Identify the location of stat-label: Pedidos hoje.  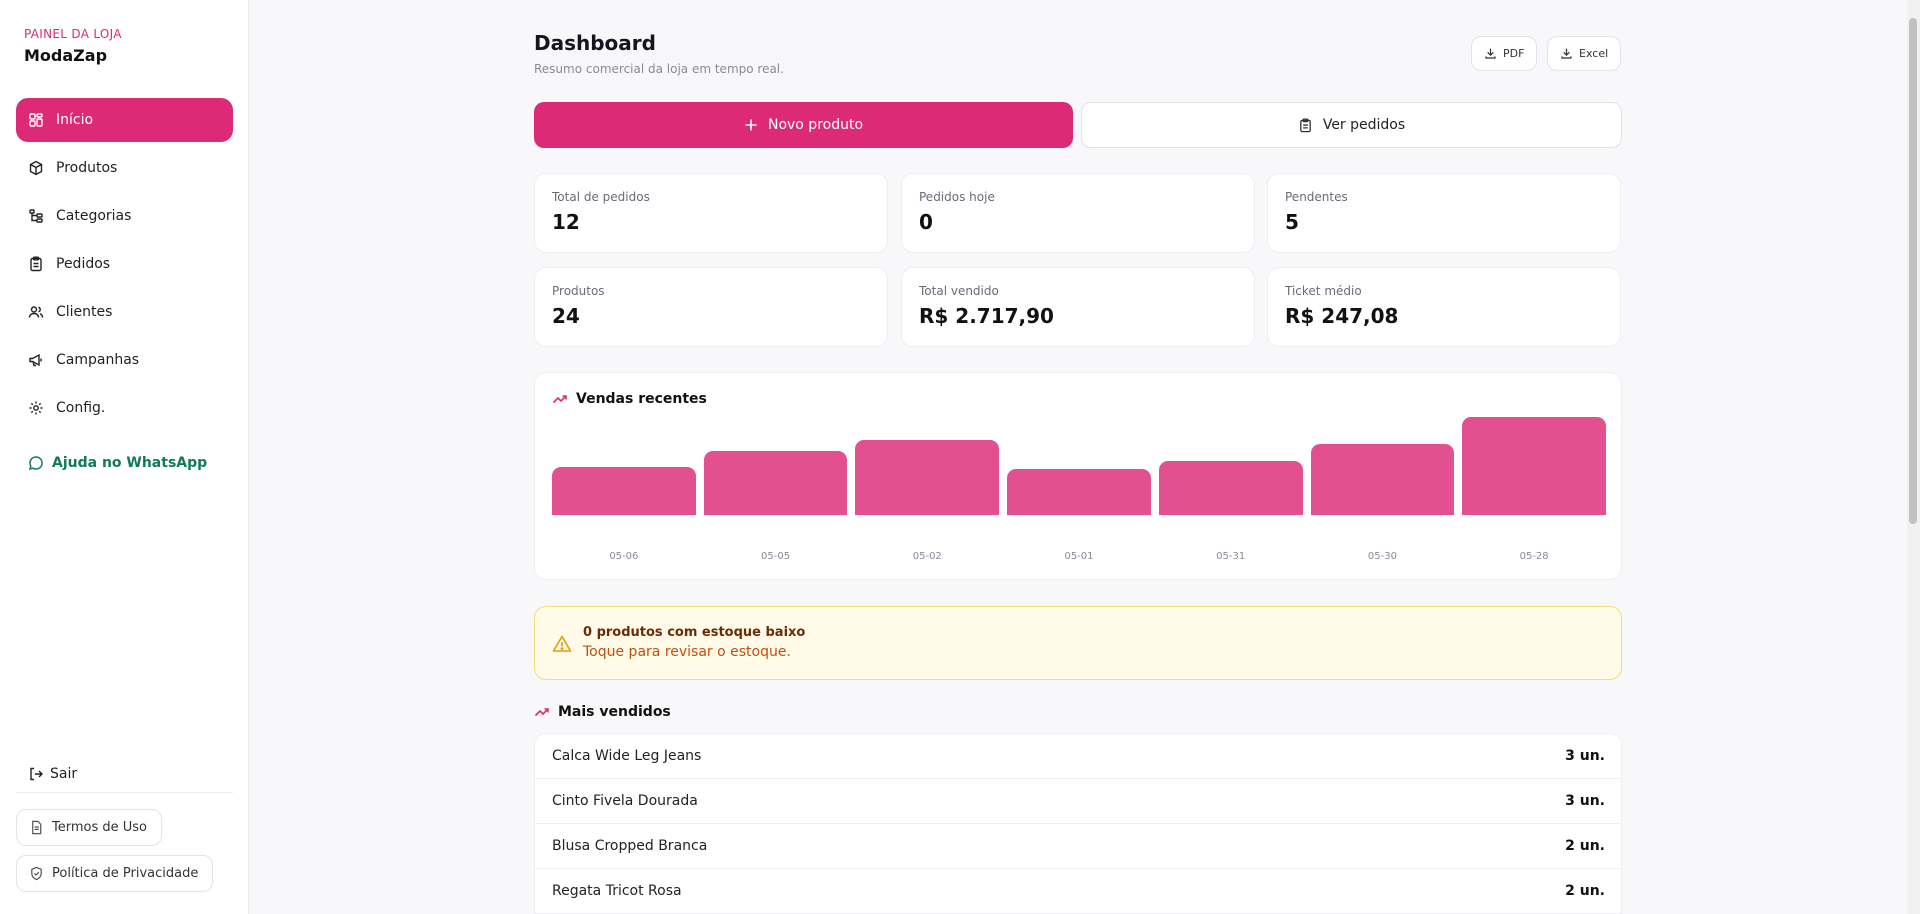
(957, 197).